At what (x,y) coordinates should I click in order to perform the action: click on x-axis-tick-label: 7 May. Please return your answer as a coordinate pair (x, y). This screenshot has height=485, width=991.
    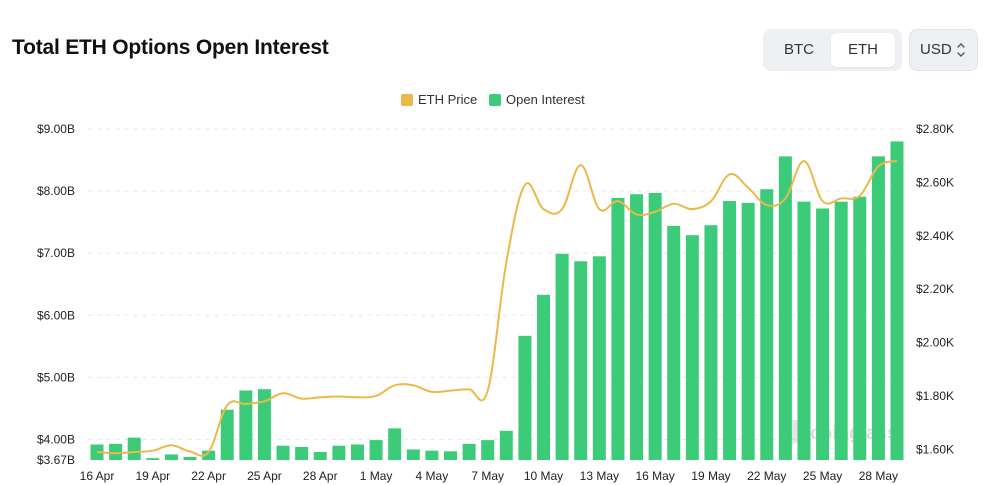
    Looking at the image, I should click on (487, 476).